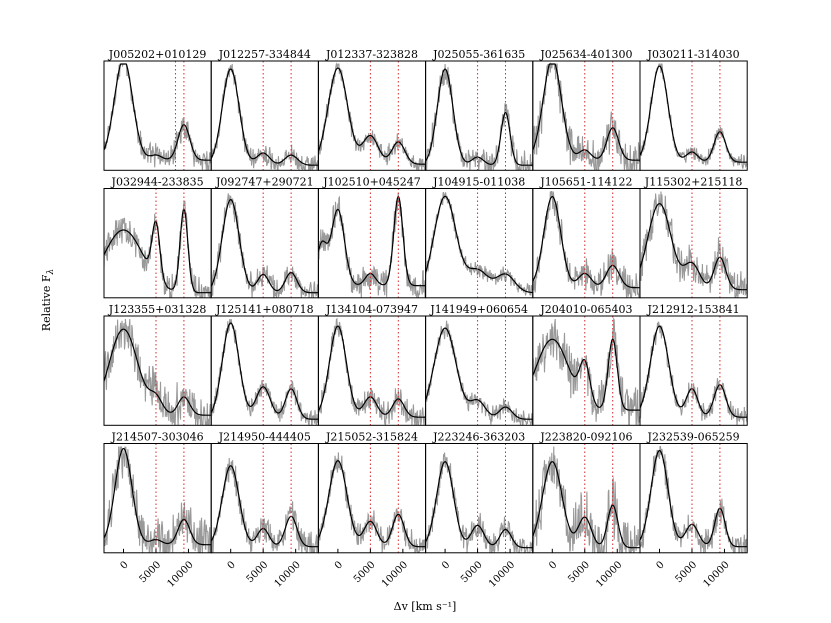 The height and width of the screenshot is (623, 831). I want to click on panel-J025055-361635: J025055-361635, so click(479, 109).